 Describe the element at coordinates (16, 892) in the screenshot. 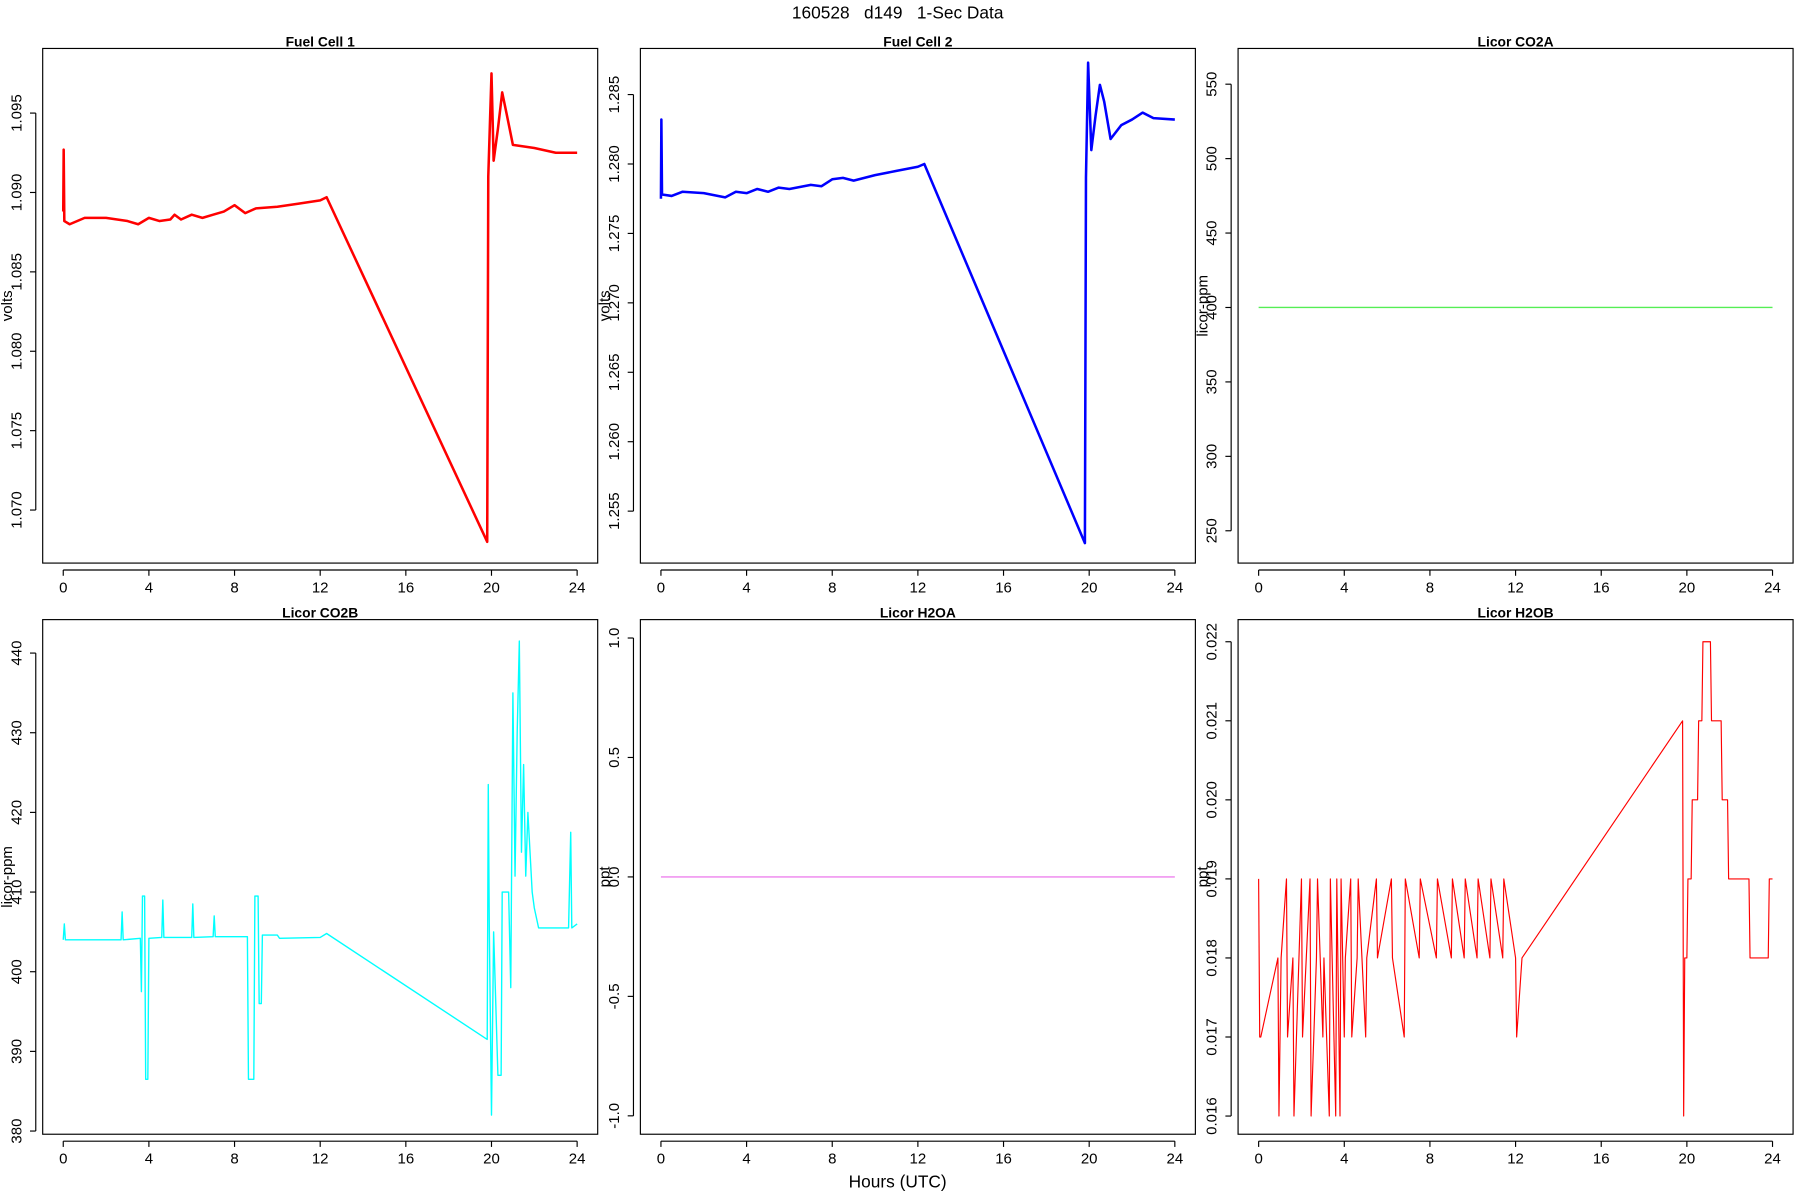

I see `y-tick-label: 410` at that location.